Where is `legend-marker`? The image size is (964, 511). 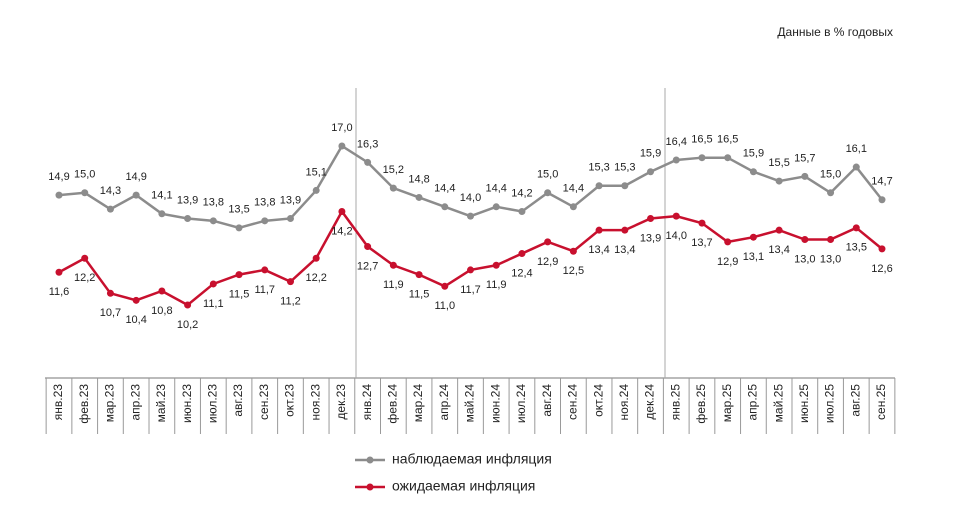 legend-marker is located at coordinates (370, 460).